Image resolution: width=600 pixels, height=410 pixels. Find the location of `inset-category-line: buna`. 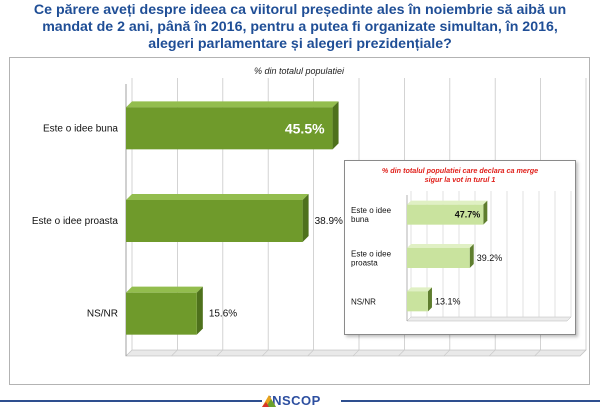

inset-category-line: buna is located at coordinates (360, 219).